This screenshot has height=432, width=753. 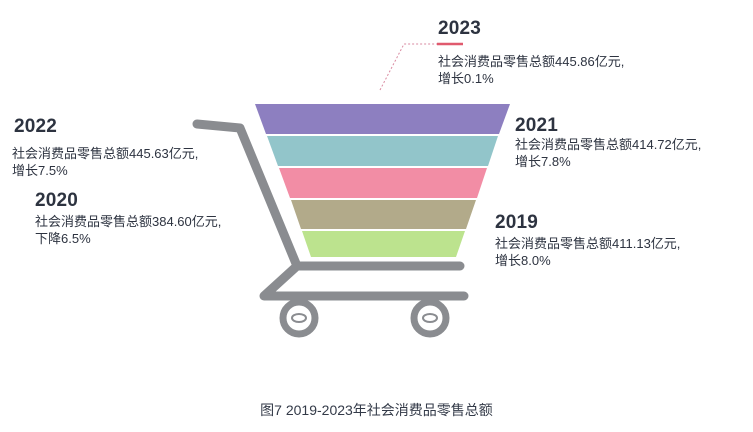 What do you see at coordinates (63, 238) in the screenshot?
I see `annotation-2020-change: 下降6.5%` at bounding box center [63, 238].